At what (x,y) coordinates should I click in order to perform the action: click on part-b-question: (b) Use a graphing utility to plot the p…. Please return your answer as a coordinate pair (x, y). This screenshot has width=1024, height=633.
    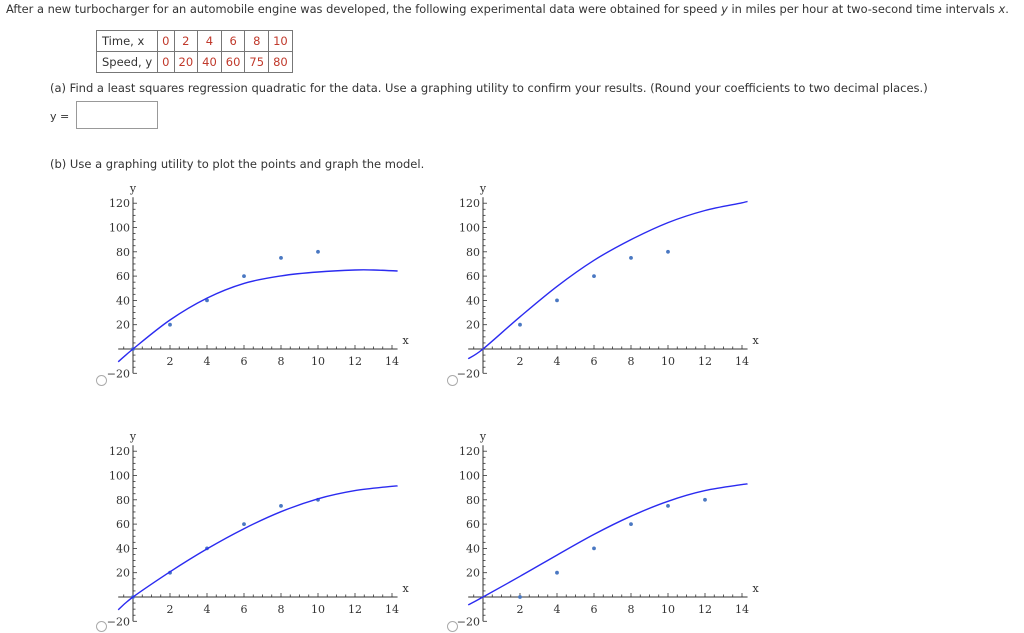
    Looking at the image, I should click on (237, 164).